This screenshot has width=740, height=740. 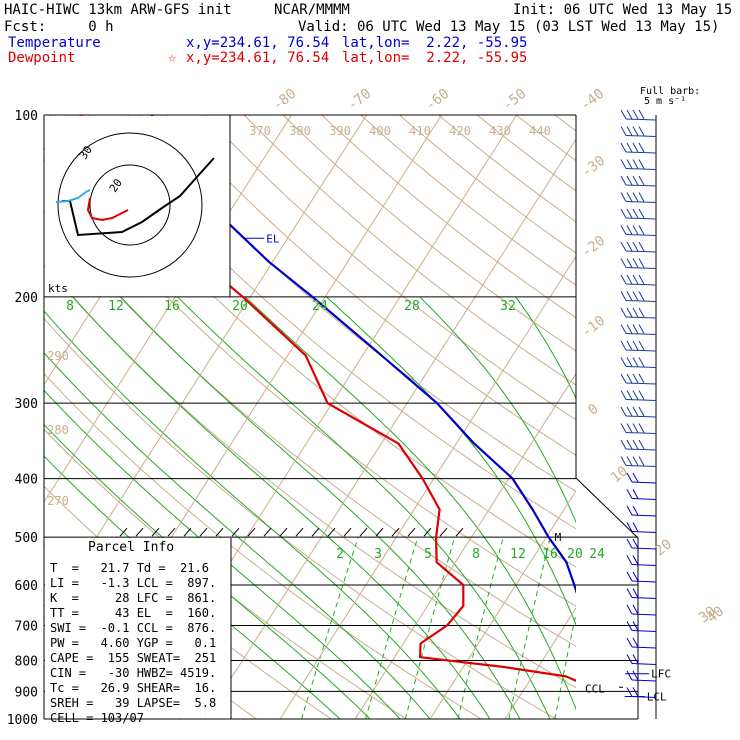 I want to click on isotherm-top-label: -50, so click(x=515, y=100).